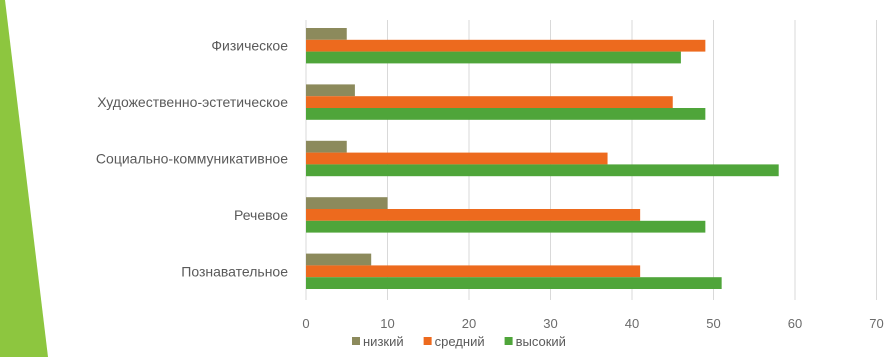 This screenshot has height=357, width=886. Describe the element at coordinates (469, 323) in the screenshot. I see `x-tick-label: 20` at that location.